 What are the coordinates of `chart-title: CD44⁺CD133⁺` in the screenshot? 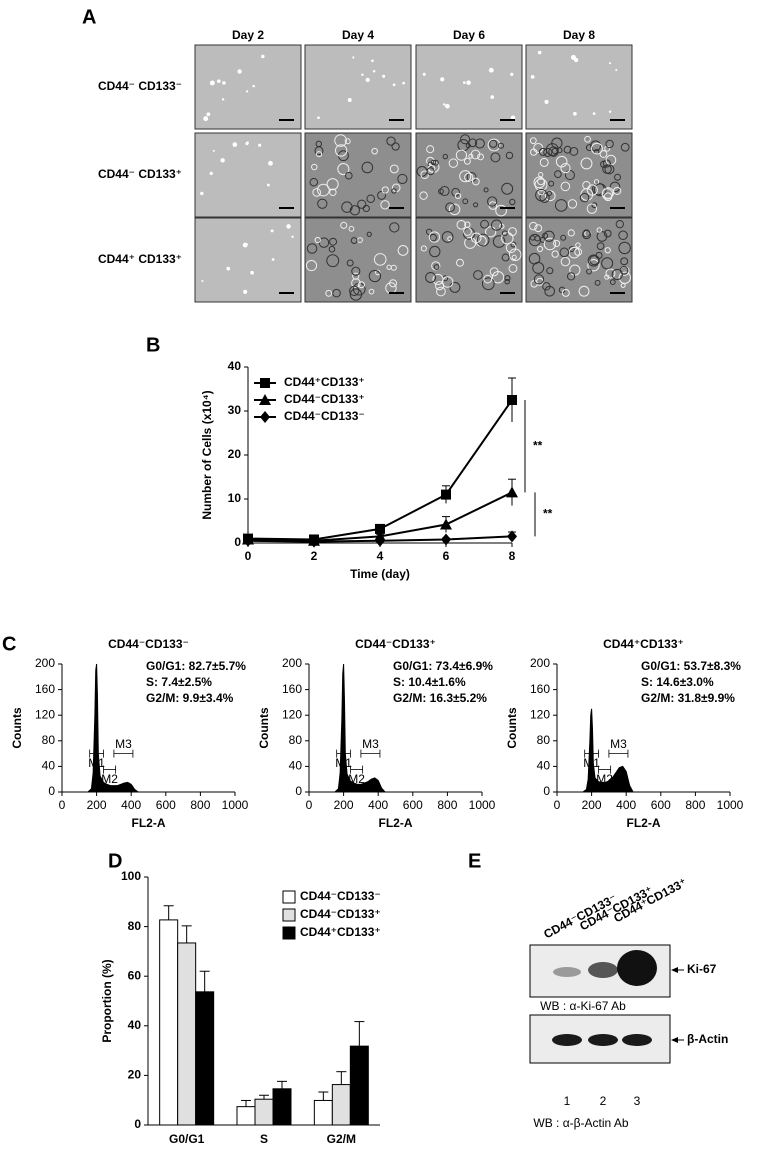 It's located at (643, 644).